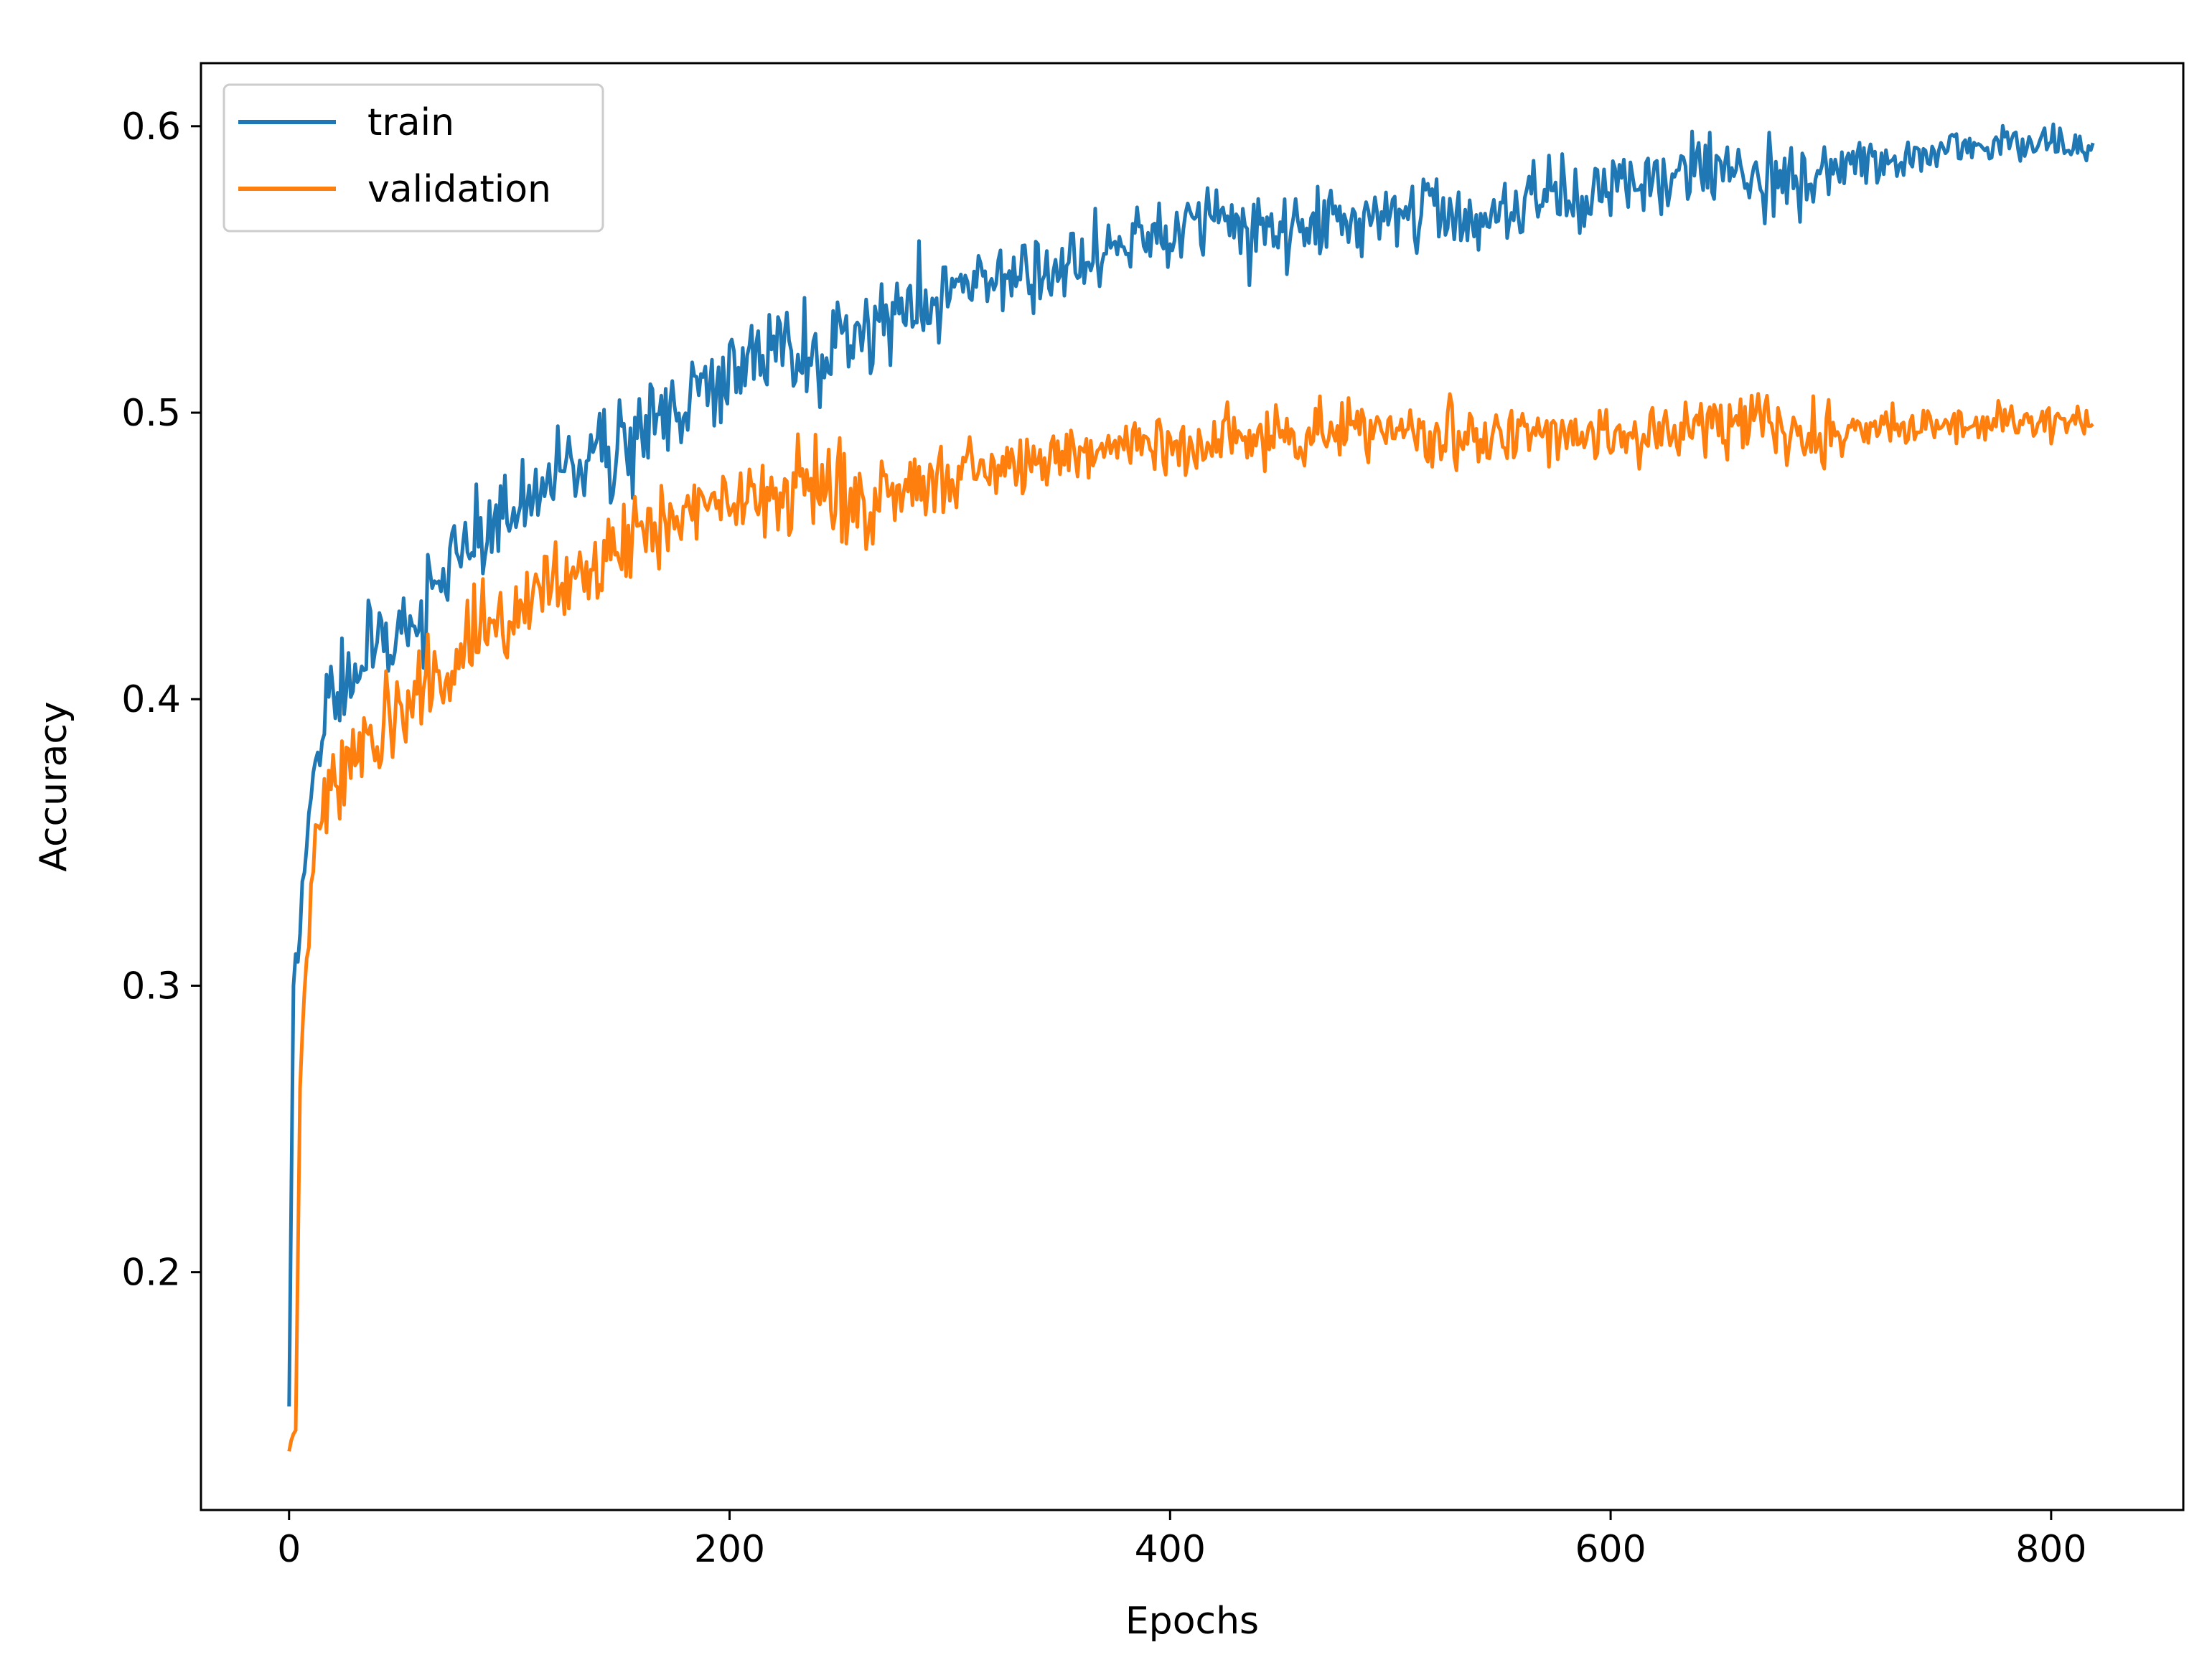  I want to click on x-tick-label: 200, so click(729, 1550).